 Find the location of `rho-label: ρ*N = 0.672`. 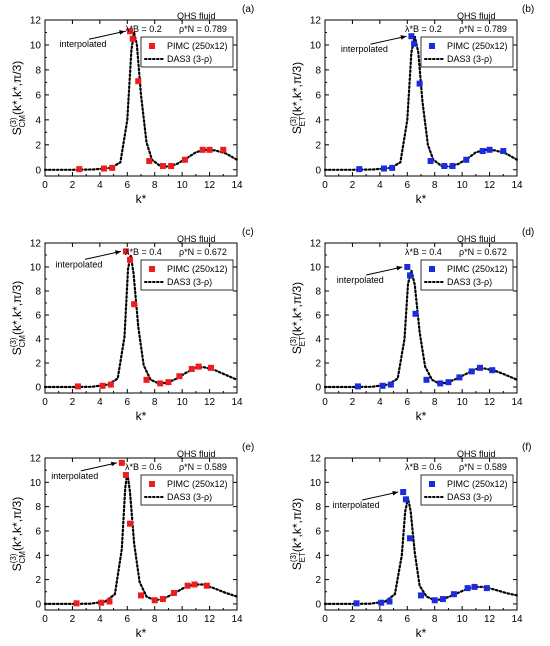

rho-label: ρ*N = 0.672 is located at coordinates (203, 252).